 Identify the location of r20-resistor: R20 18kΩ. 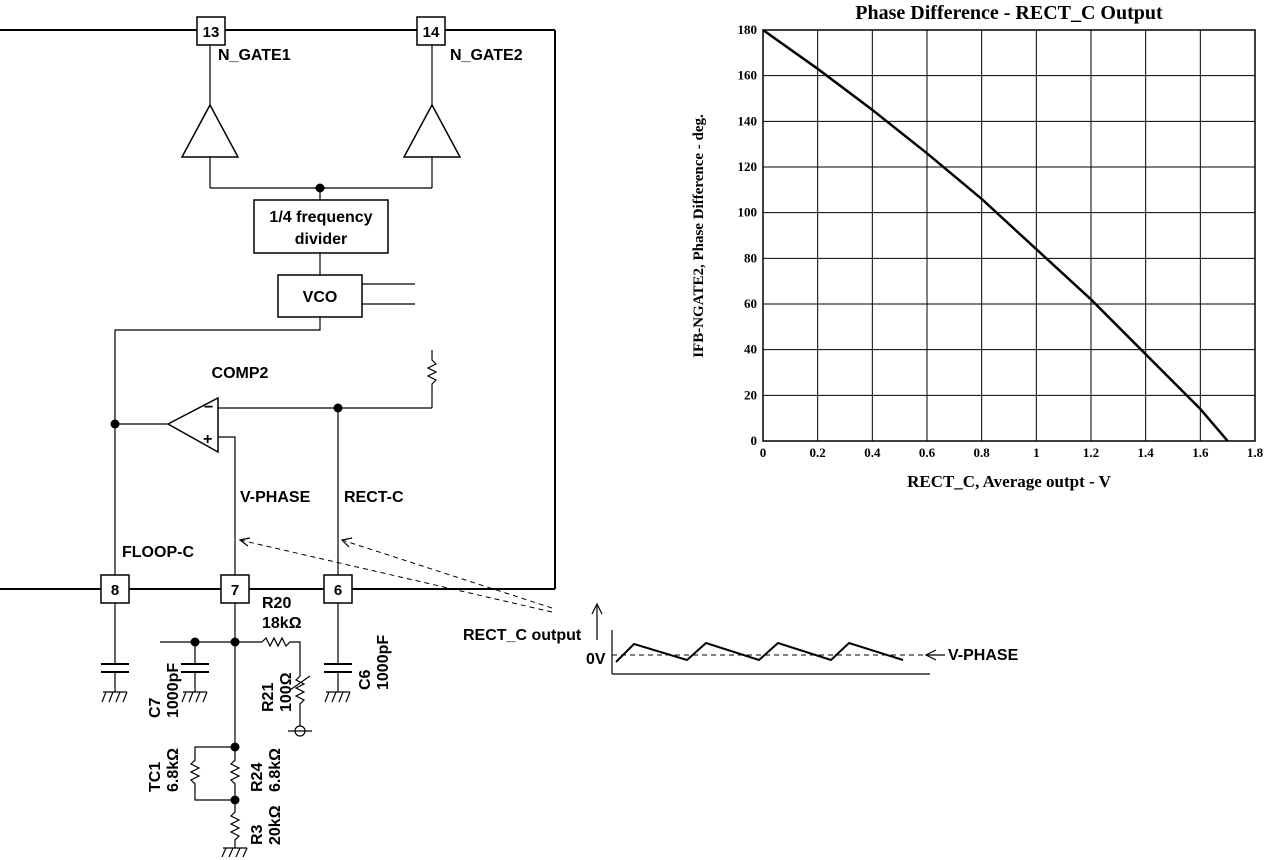
(268, 631).